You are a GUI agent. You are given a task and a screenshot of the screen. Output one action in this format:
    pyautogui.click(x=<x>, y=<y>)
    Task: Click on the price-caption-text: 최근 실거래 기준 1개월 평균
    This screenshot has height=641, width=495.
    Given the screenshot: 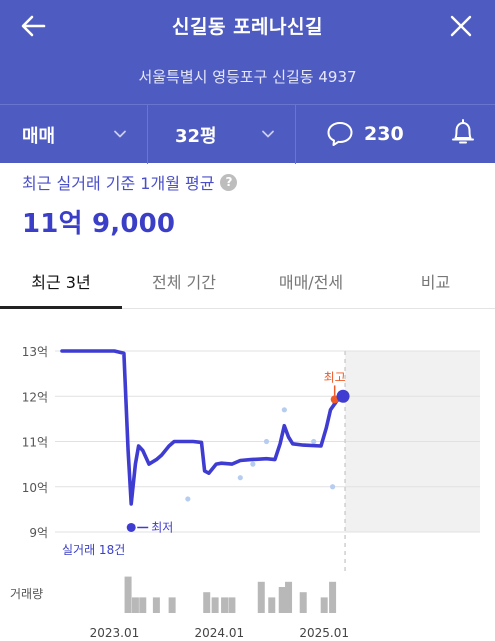 What is the action you would take?
    pyautogui.click(x=118, y=183)
    